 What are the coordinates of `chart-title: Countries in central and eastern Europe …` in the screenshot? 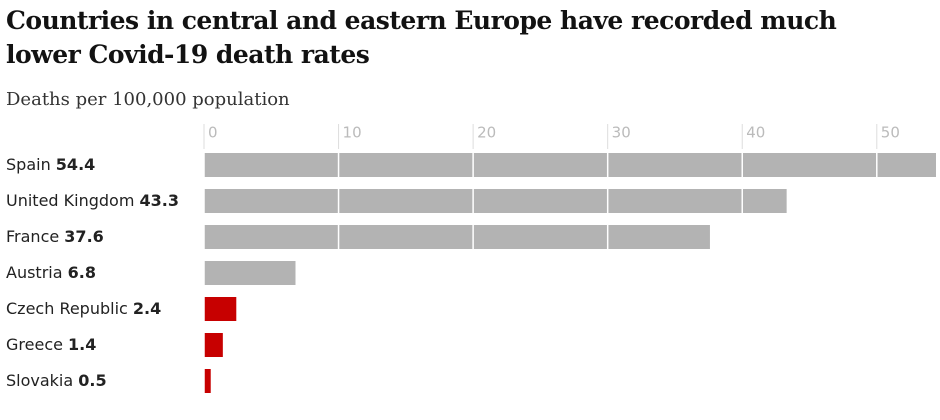 It's located at (421, 37).